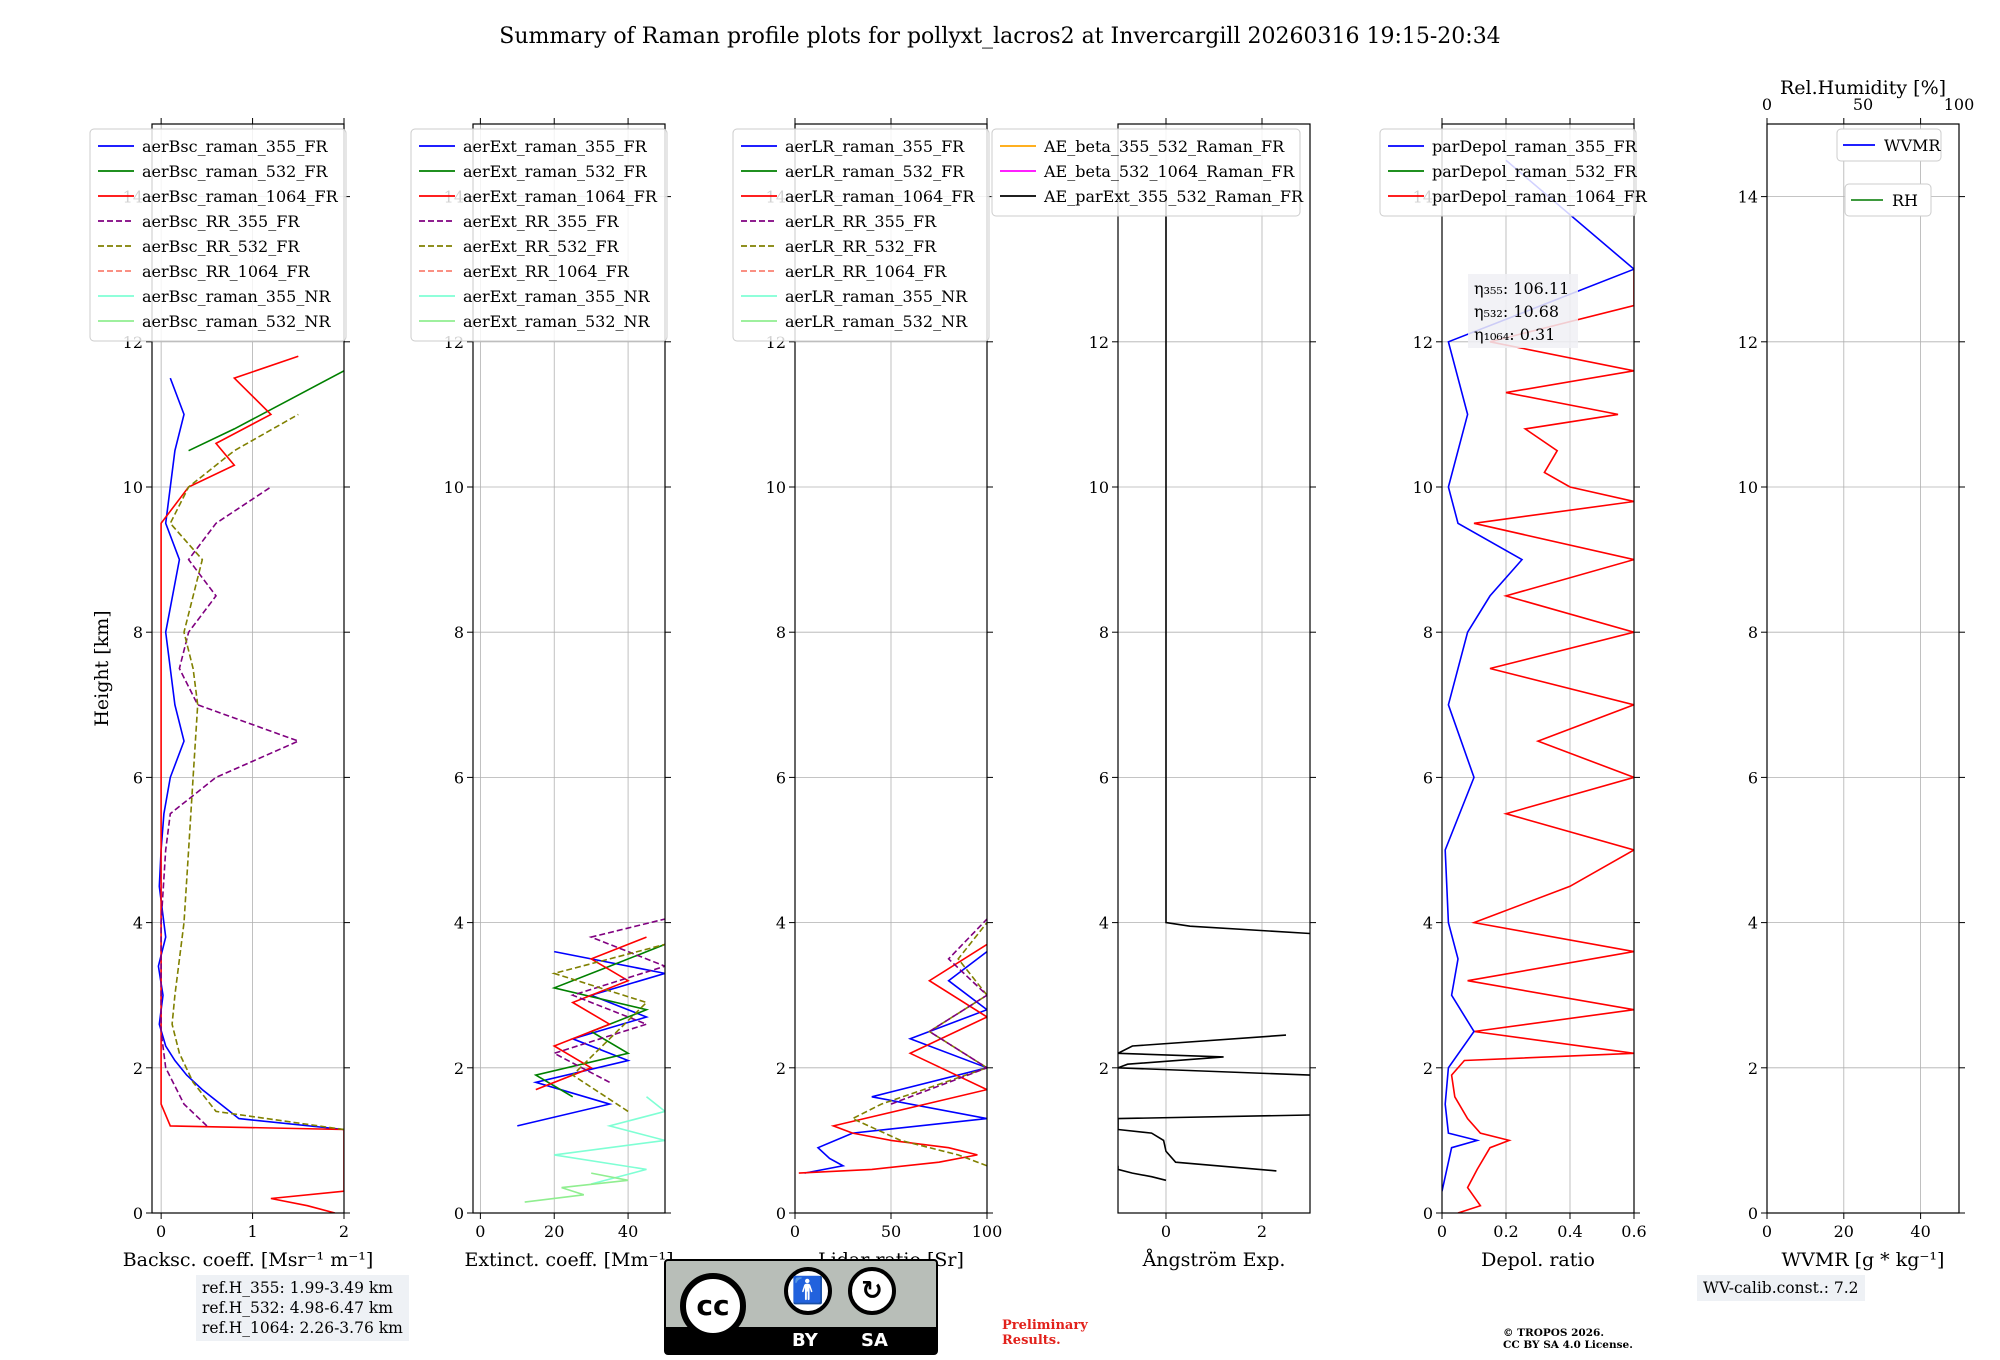  What do you see at coordinates (876, 296) in the screenshot?
I see `legend-entry: aerLR_raman_355_NR` at bounding box center [876, 296].